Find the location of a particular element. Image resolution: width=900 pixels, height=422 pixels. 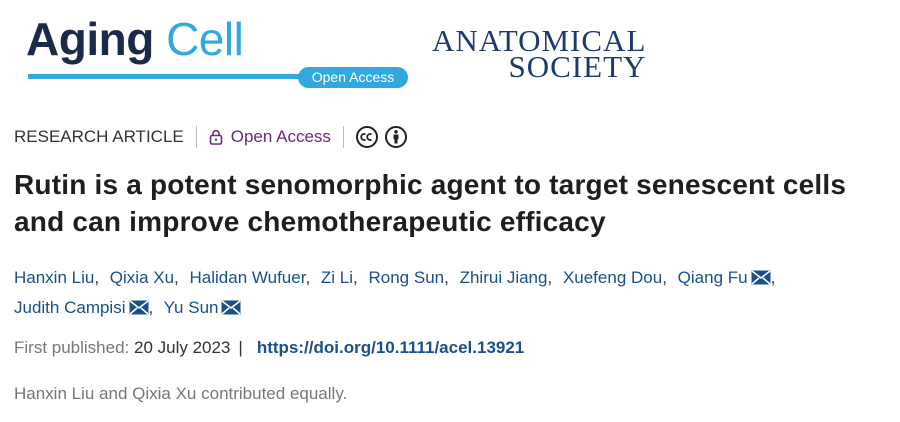

society-line: ANATOMICAL is located at coordinates (539, 40).